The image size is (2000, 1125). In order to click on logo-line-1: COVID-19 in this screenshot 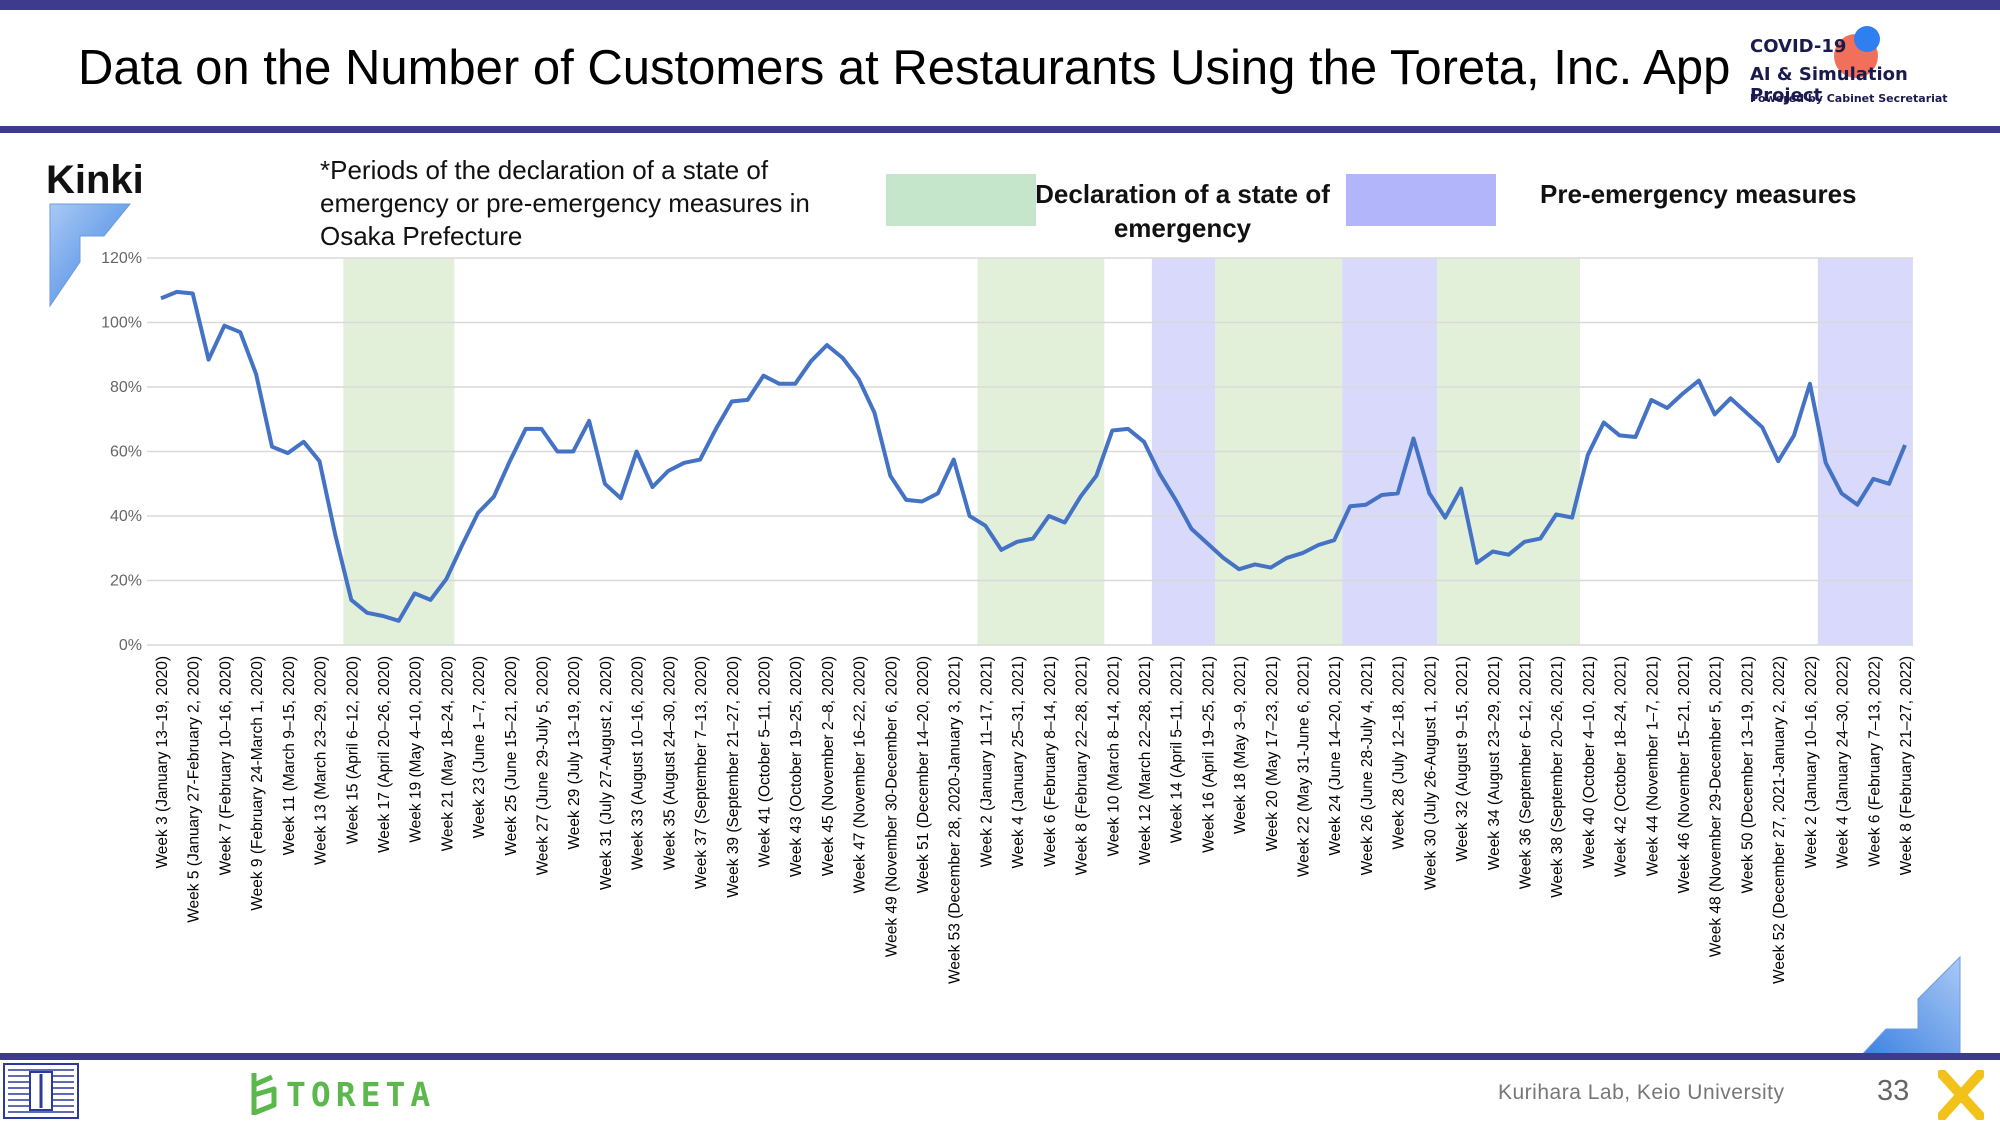, I will do `click(1798, 46)`.